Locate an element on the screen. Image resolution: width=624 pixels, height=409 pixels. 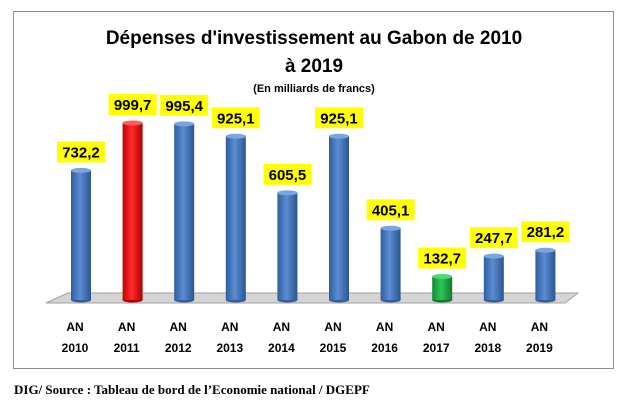
tick-label-year-2018: 2018 is located at coordinates (487, 348).